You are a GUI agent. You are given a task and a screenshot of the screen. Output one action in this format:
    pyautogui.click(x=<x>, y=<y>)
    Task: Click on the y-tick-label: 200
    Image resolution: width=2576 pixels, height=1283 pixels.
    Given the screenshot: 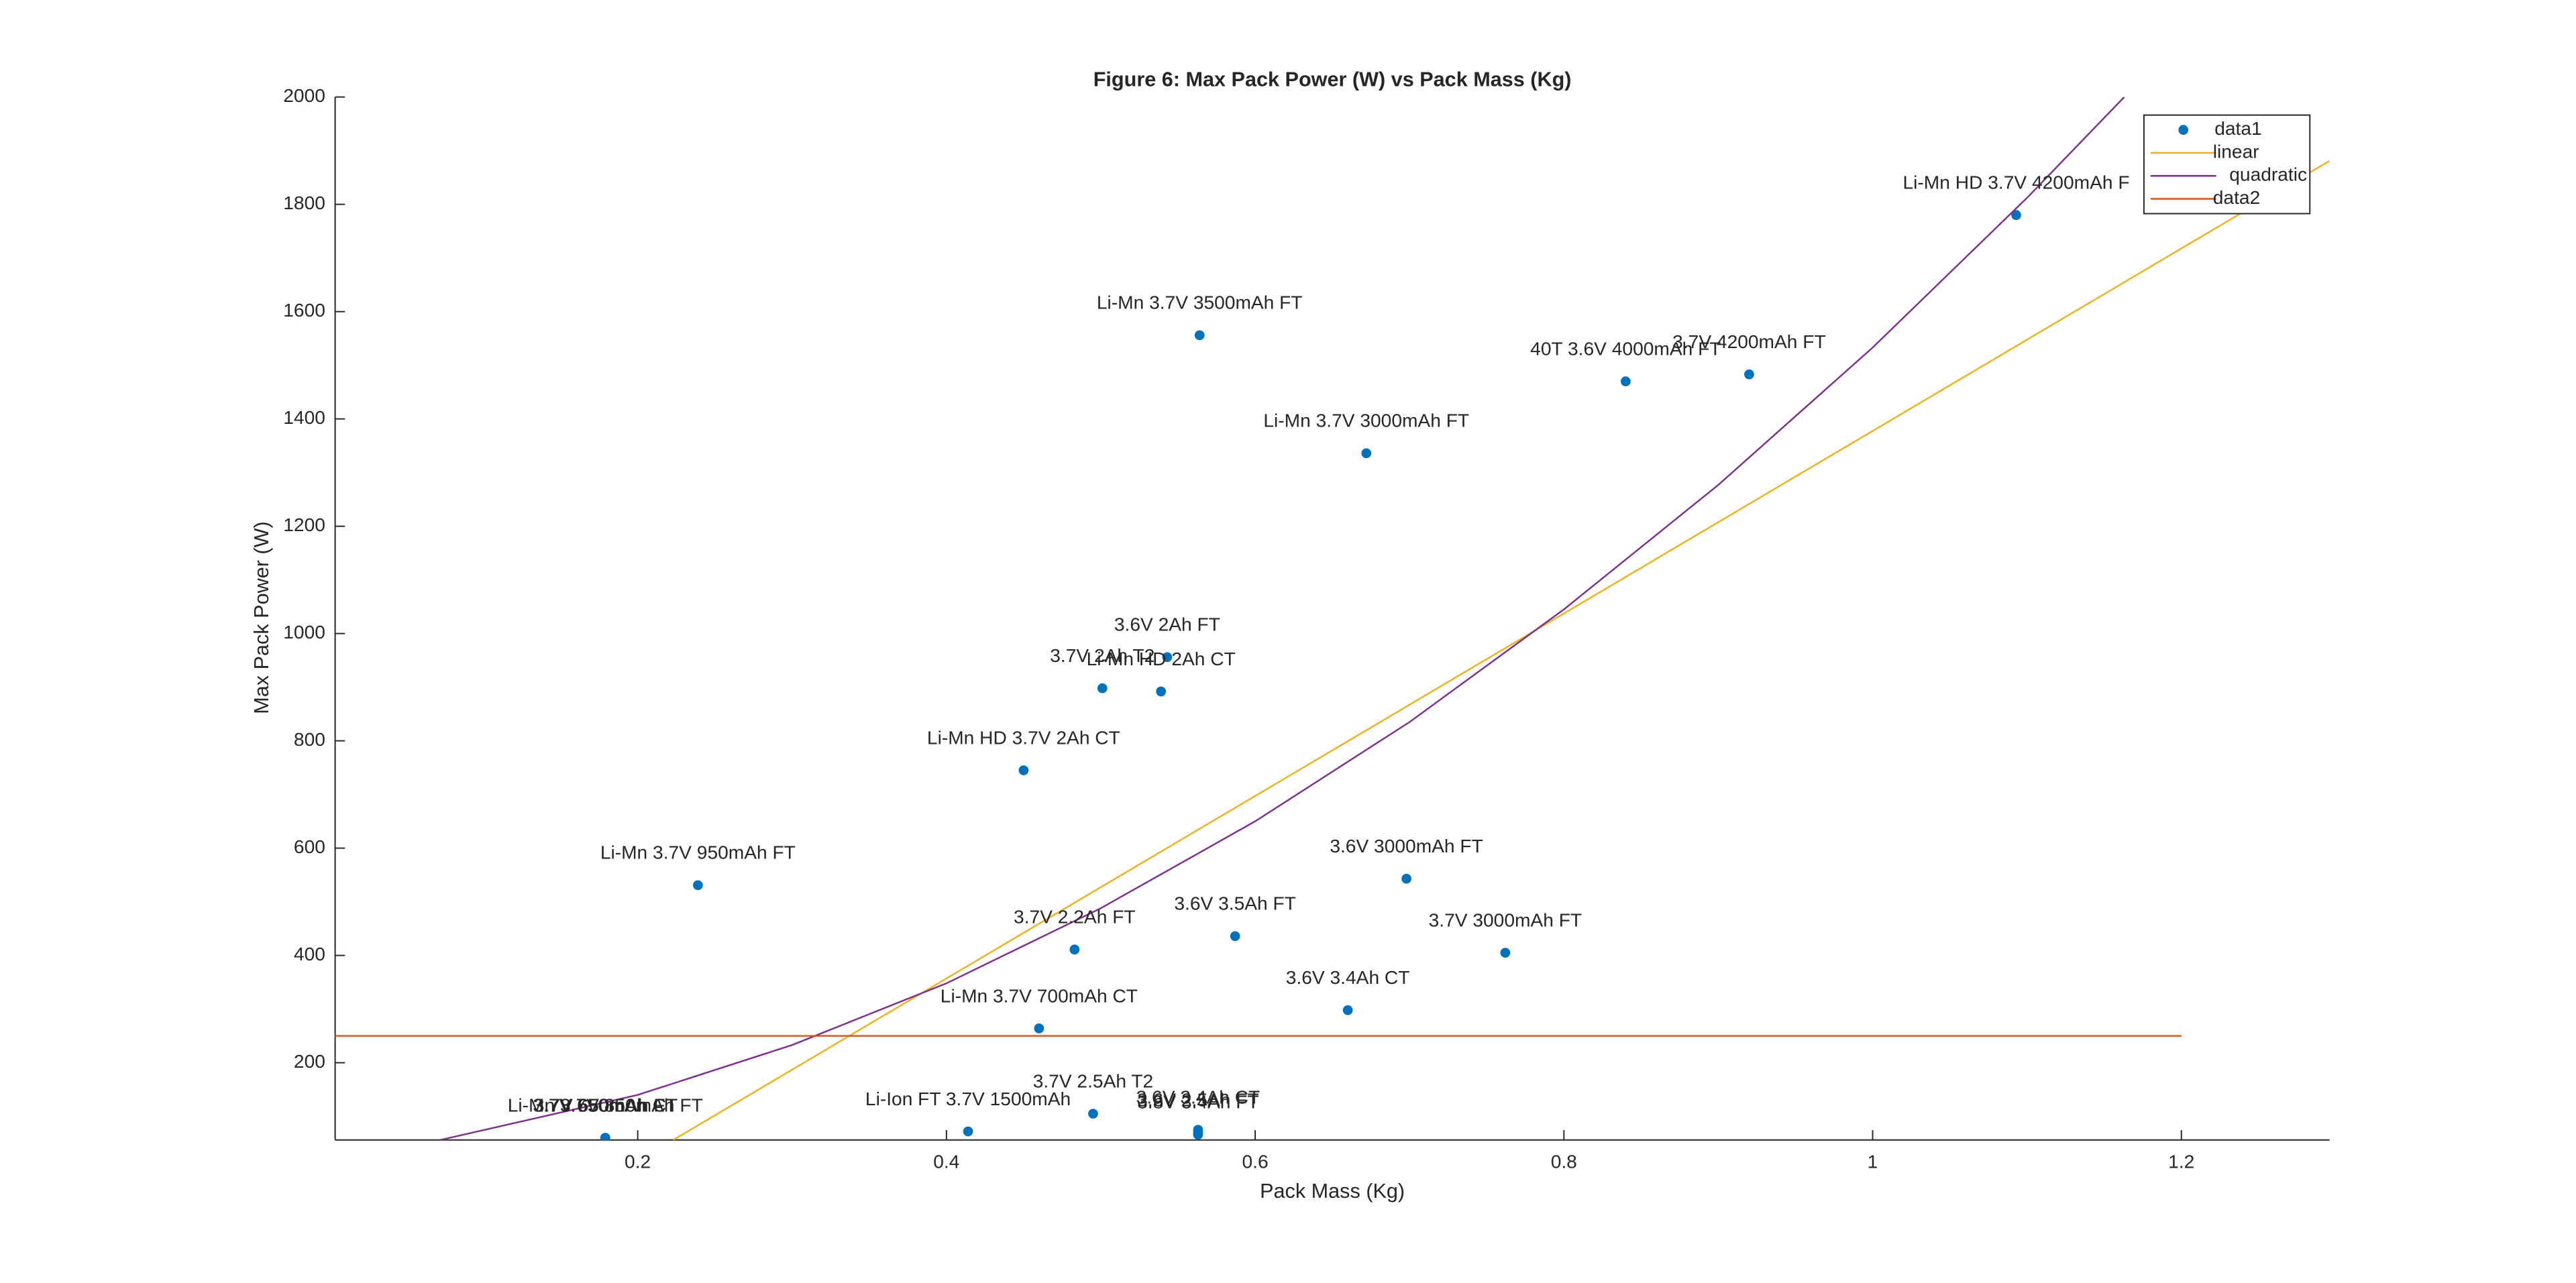 What is the action you would take?
    pyautogui.click(x=309, y=1061)
    